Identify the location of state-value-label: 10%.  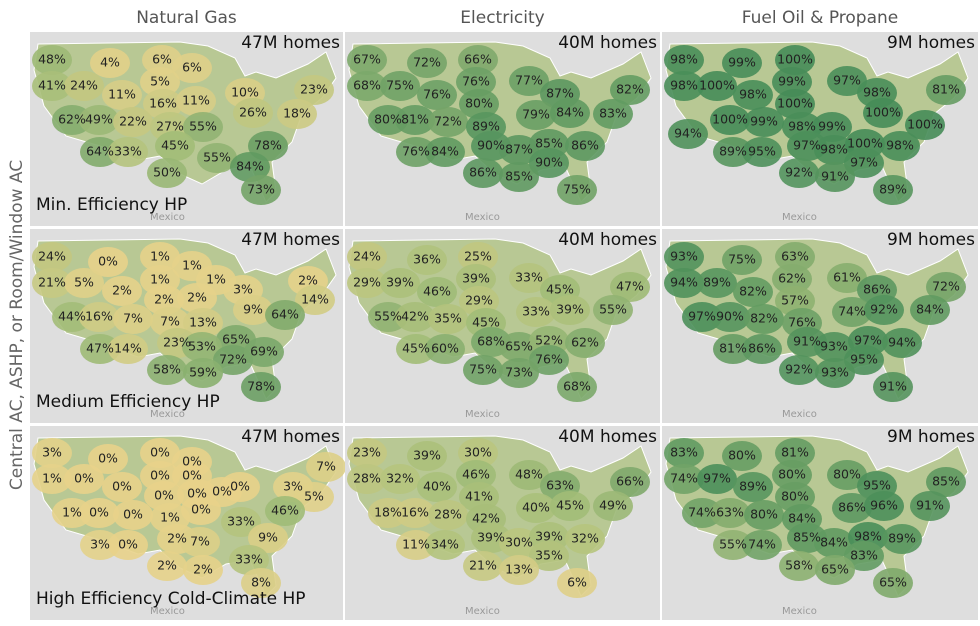
(245, 92).